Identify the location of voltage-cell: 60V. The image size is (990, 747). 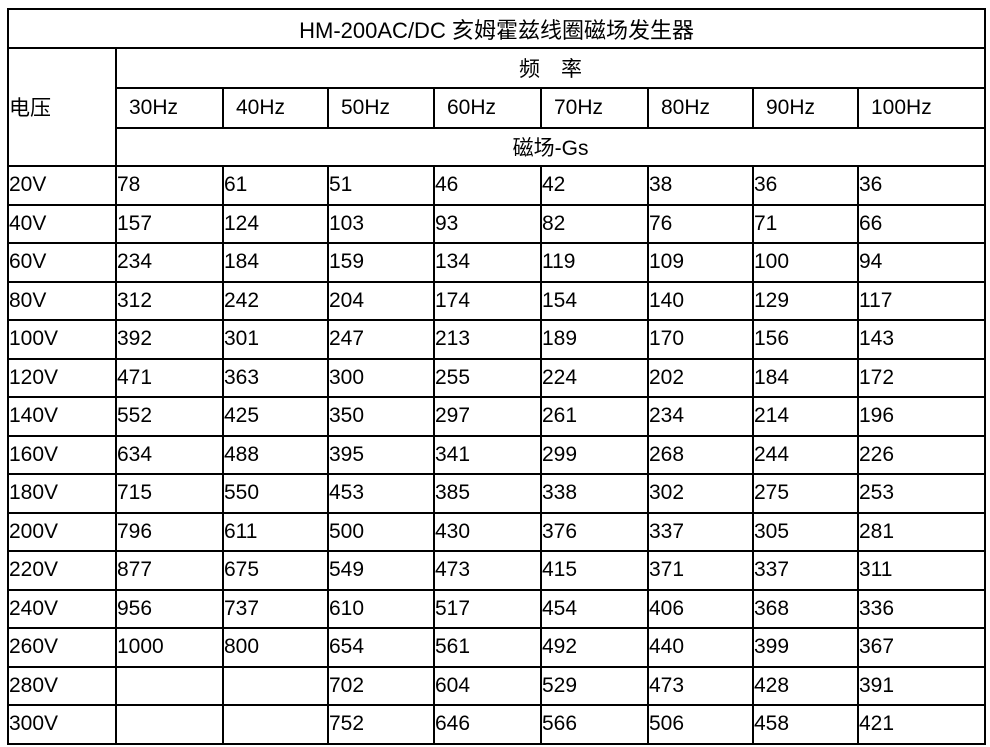
(62, 262).